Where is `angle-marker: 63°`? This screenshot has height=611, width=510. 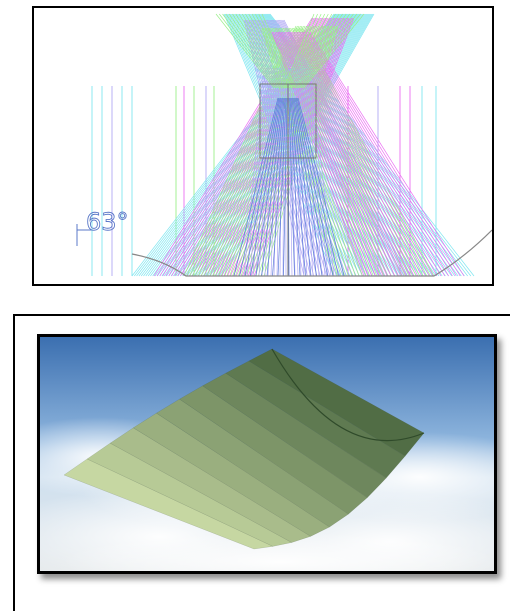 angle-marker: 63° is located at coordinates (102, 227).